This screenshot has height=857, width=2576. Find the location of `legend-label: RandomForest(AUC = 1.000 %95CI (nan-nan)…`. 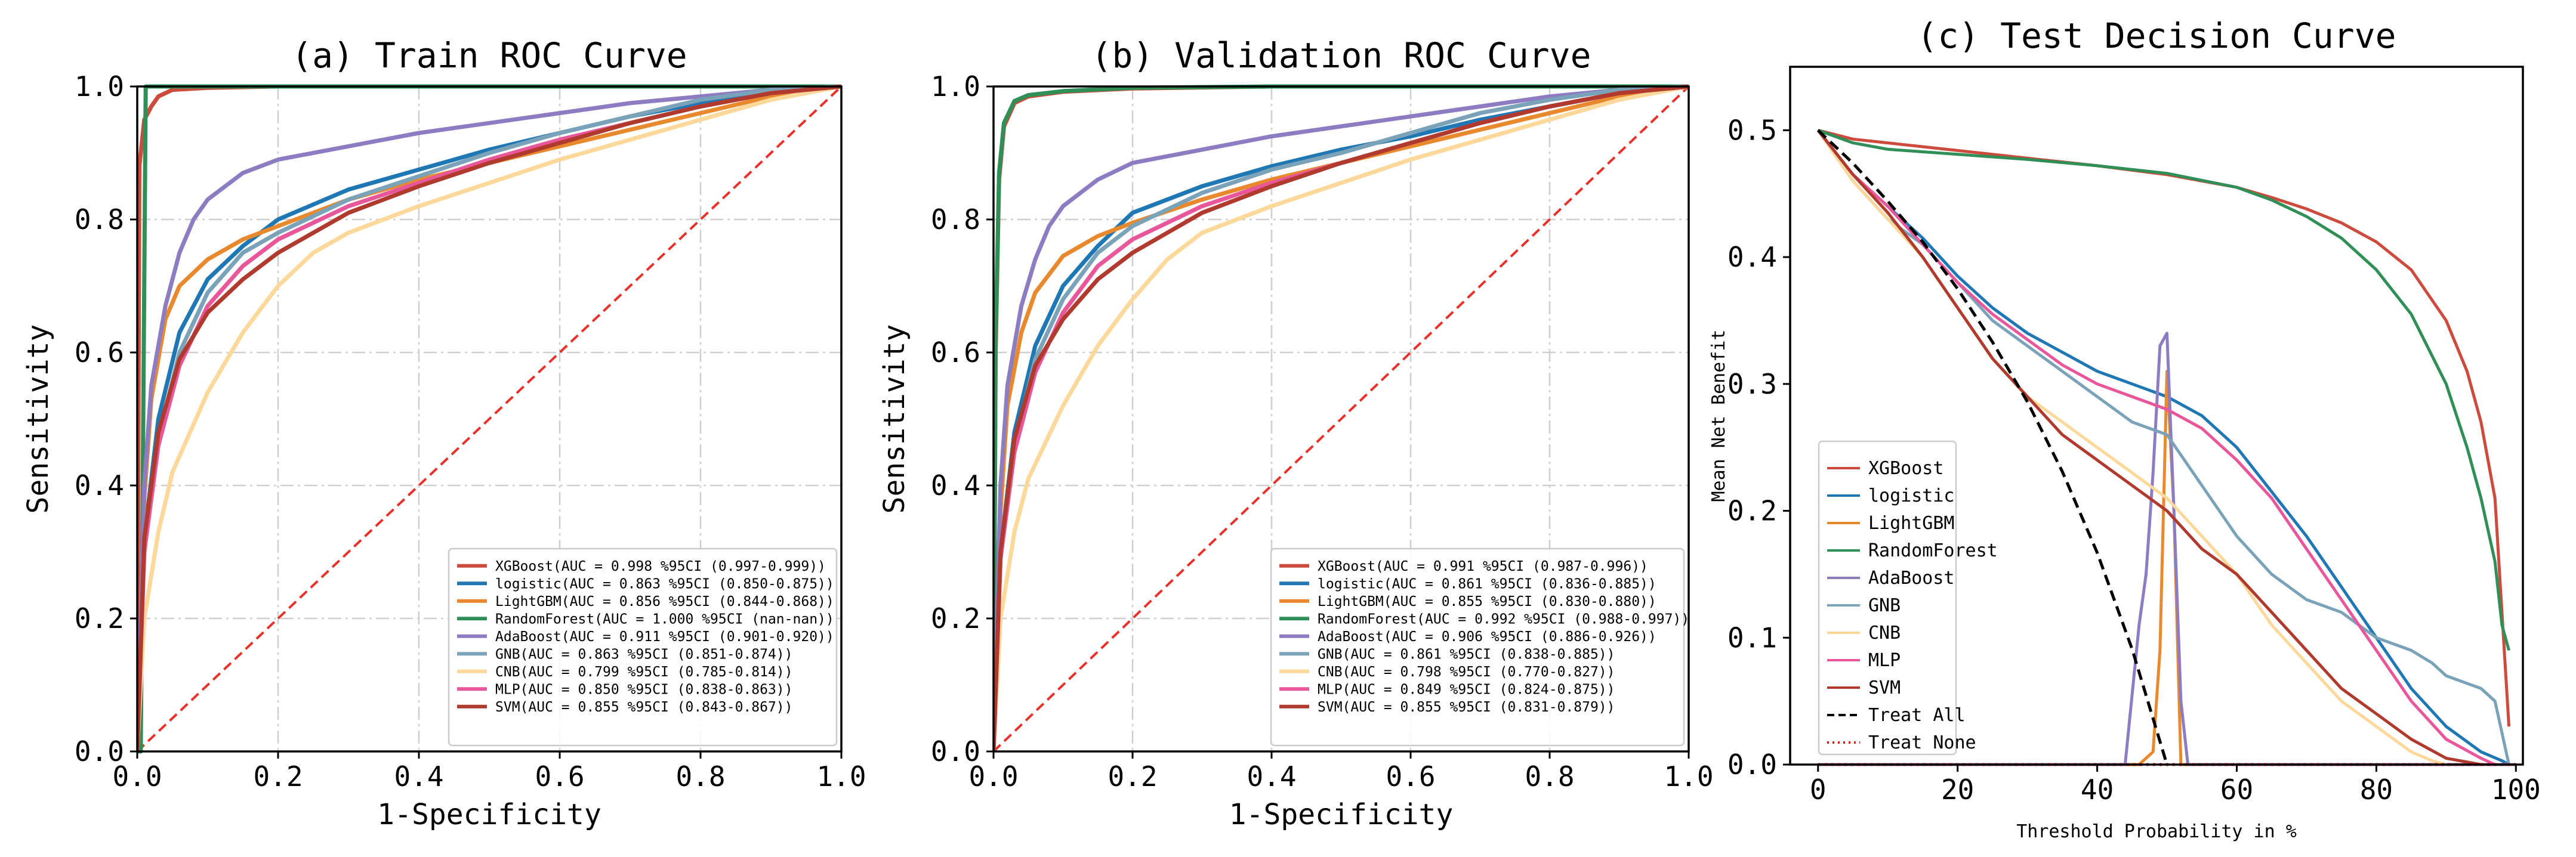

legend-label: RandomForest(AUC = 1.000 %95CI (nan-nan)… is located at coordinates (665, 619).